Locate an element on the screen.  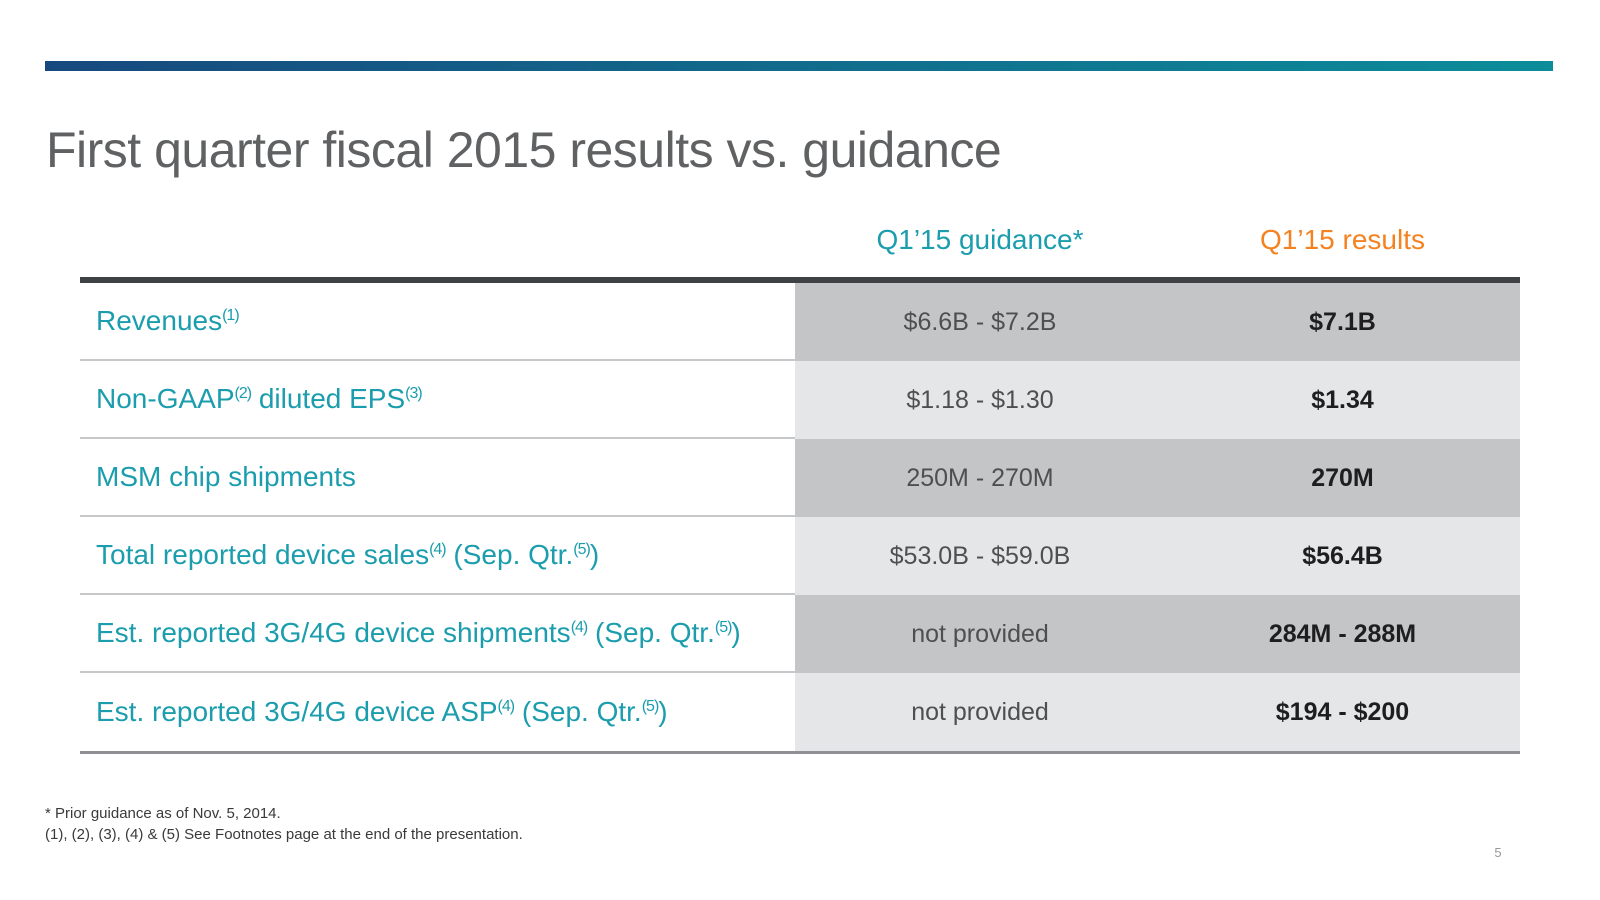
footnote-marker: (3) is located at coordinates (414, 393).